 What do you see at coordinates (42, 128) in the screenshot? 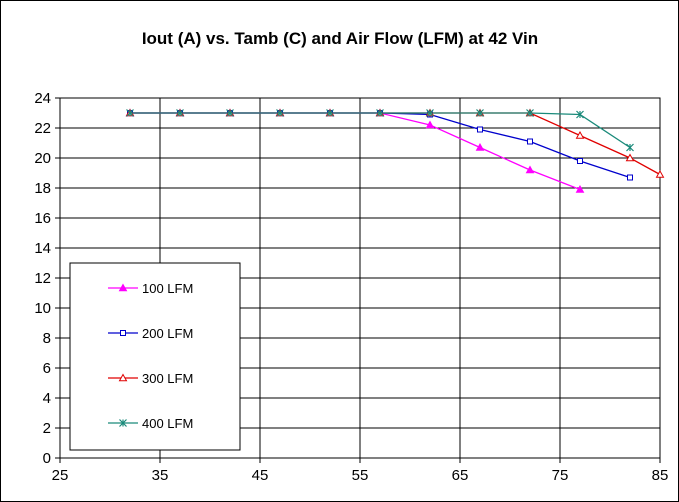
I see `y-tick-label-11: 22` at bounding box center [42, 128].